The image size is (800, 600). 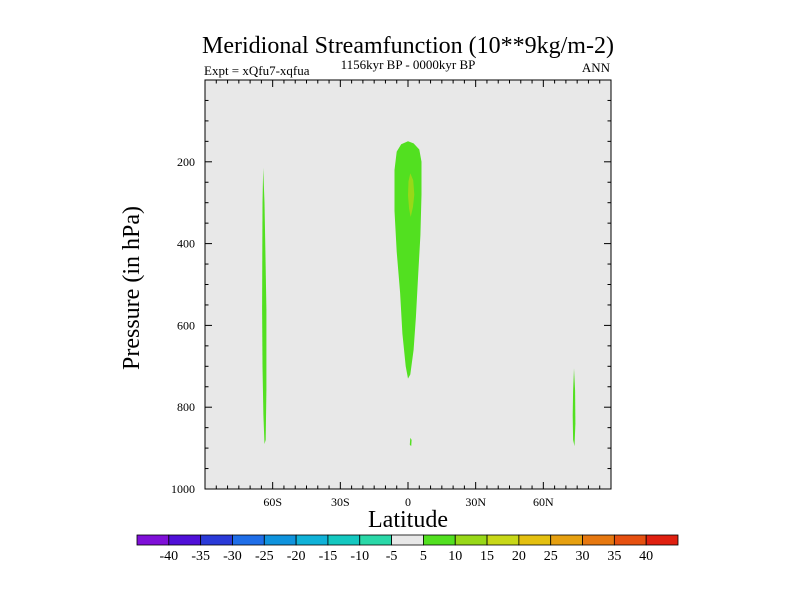 I want to click on colorbar-label: 10, so click(x=455, y=556).